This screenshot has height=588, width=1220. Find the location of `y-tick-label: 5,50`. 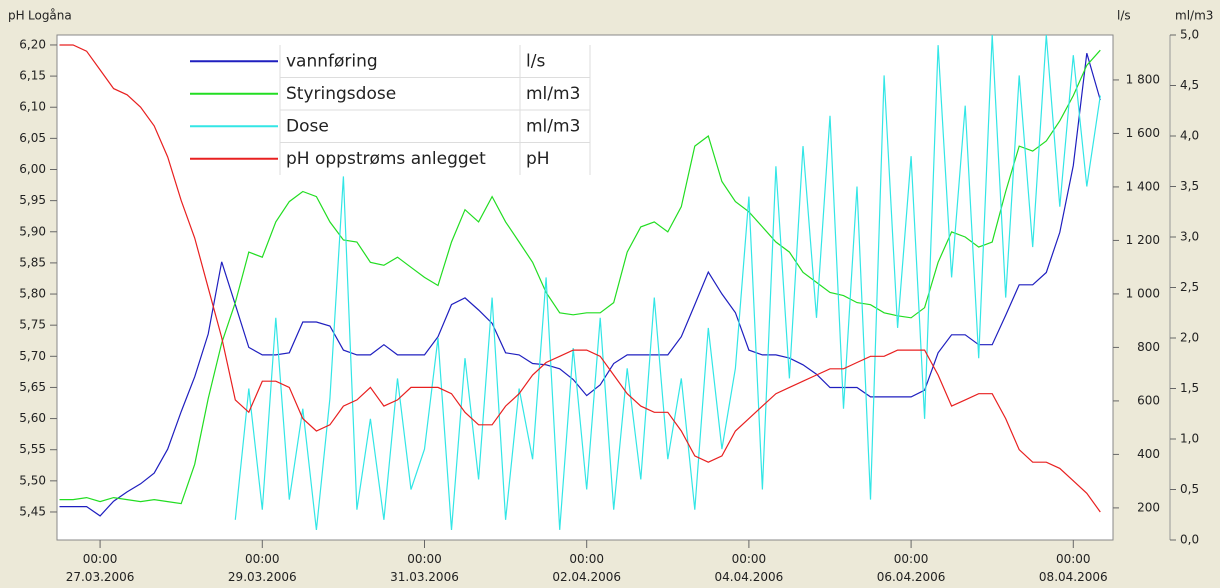

y-tick-label: 5,50 is located at coordinates (32, 480).